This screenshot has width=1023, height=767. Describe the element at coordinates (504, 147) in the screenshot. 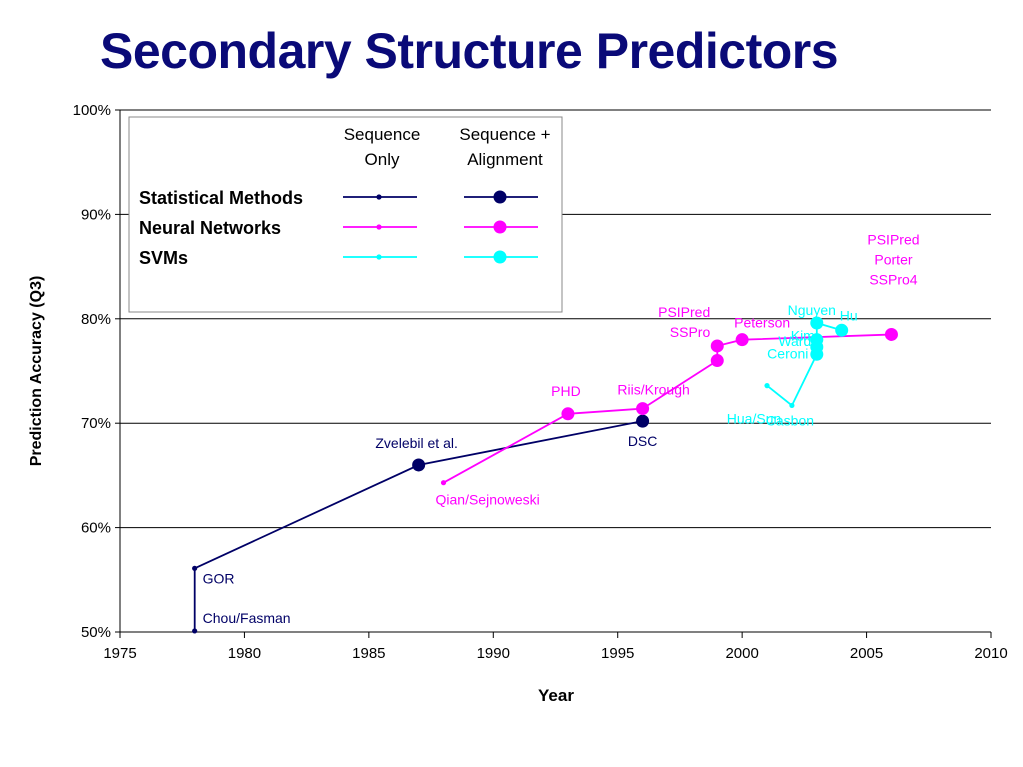

I see `legend-column-header: Sequence + Alignment` at that location.